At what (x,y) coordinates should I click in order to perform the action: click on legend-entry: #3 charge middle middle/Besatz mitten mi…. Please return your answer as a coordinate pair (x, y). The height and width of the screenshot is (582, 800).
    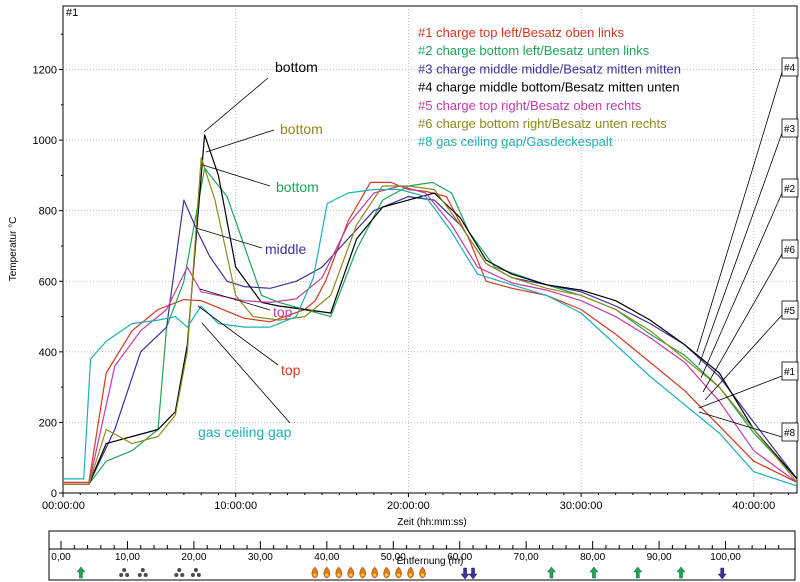
    Looking at the image, I should click on (549, 68).